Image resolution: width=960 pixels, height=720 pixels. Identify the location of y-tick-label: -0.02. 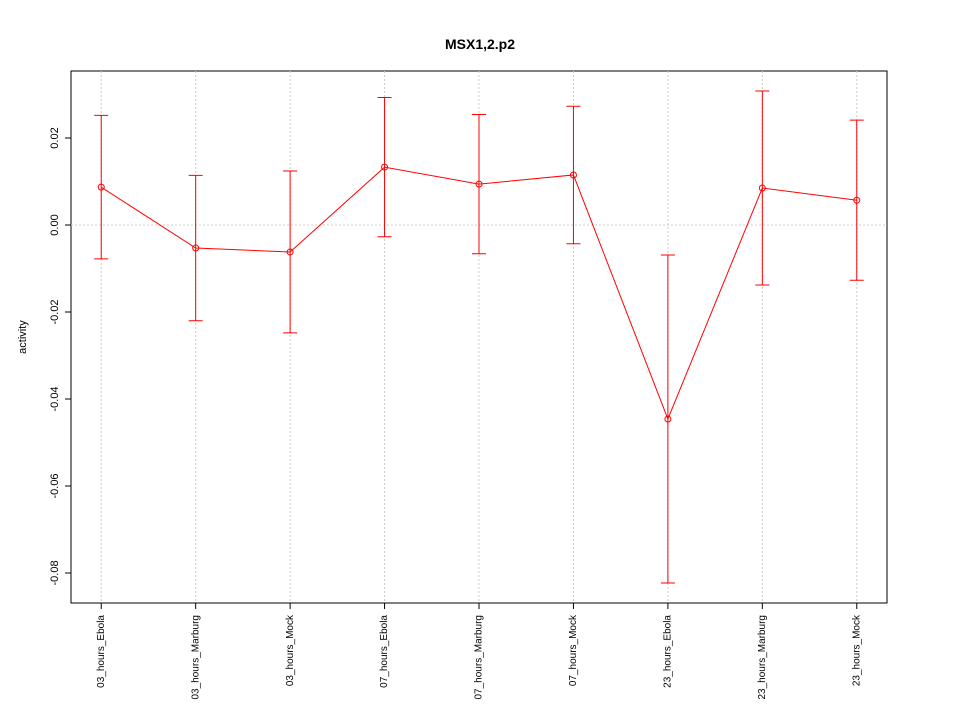
(55, 311).